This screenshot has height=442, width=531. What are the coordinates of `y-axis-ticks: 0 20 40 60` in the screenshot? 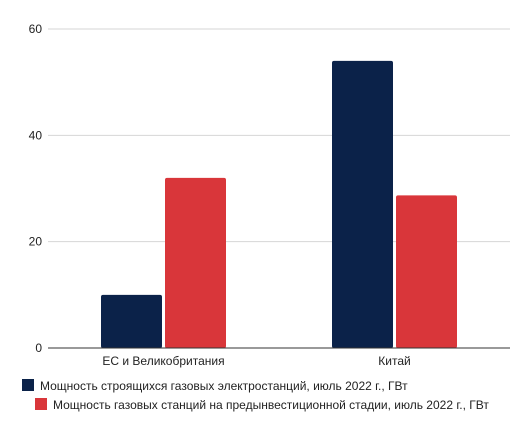 It's located at (36, 188).